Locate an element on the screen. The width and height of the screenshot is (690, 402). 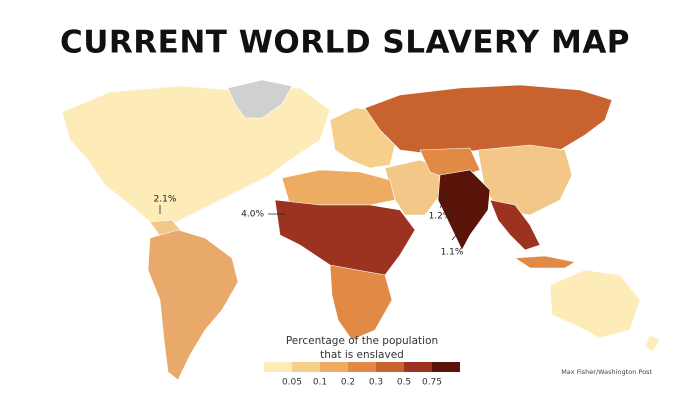
title: CURRENT WORLD SLAVERY MAP is located at coordinates (345, 43).